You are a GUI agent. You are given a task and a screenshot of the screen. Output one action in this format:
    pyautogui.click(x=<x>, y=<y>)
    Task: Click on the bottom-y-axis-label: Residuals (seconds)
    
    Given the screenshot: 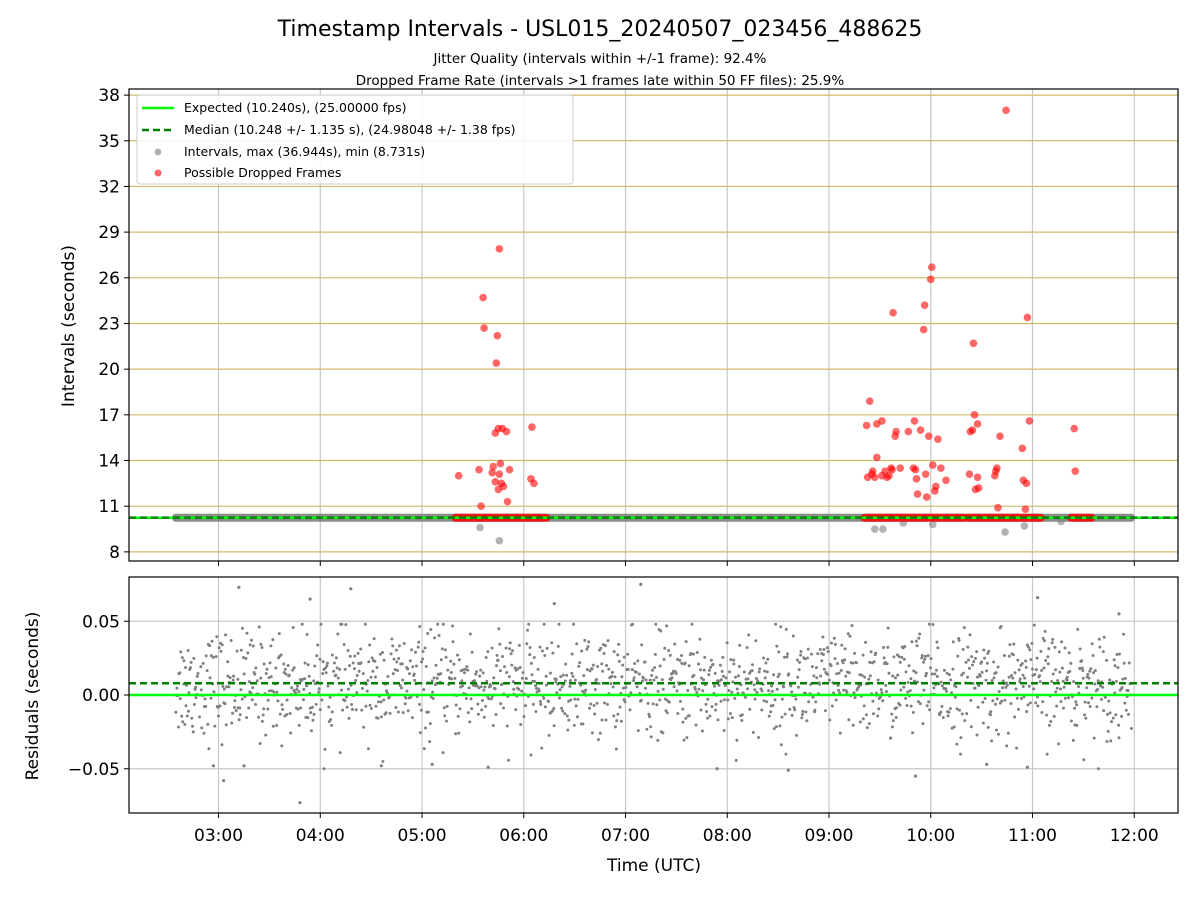 What is the action you would take?
    pyautogui.click(x=33, y=696)
    